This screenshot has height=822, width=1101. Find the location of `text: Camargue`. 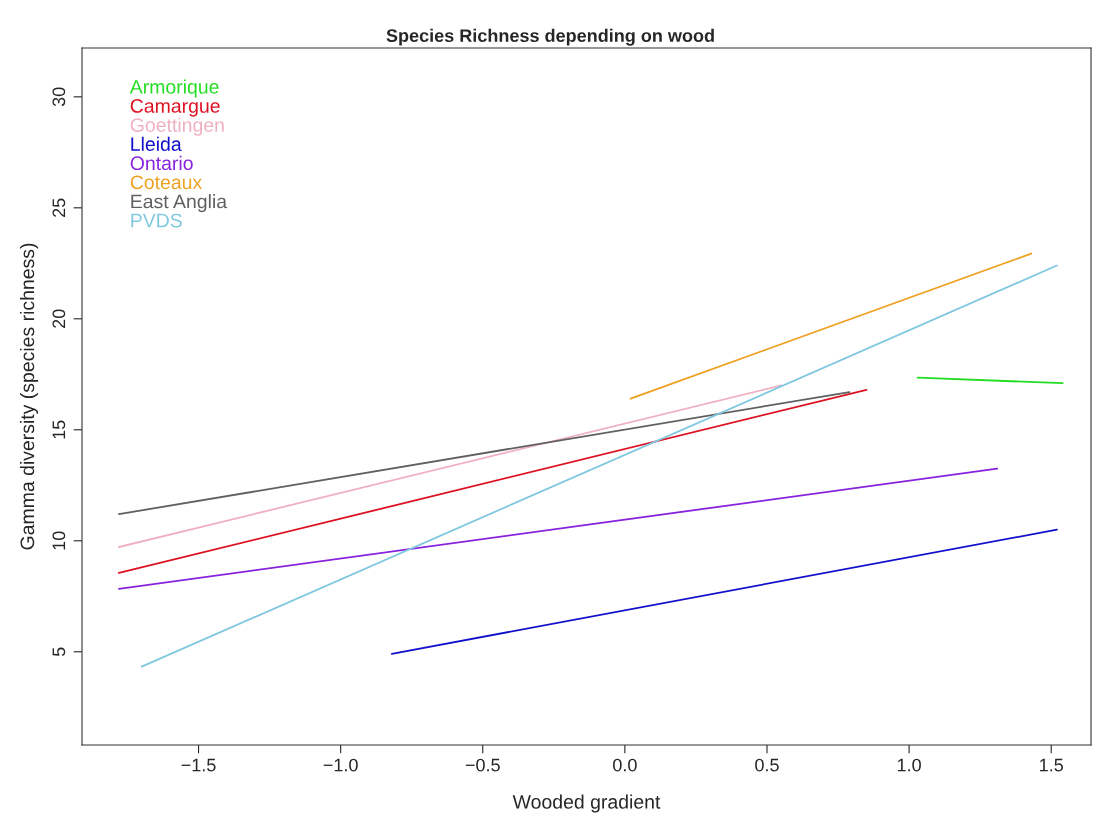

text: Camargue is located at coordinates (175, 108).